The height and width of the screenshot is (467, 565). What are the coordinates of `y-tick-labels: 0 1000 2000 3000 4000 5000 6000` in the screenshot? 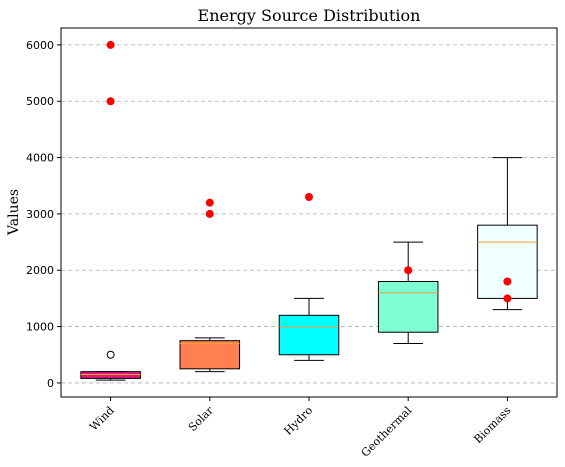 It's located at (43, 214).